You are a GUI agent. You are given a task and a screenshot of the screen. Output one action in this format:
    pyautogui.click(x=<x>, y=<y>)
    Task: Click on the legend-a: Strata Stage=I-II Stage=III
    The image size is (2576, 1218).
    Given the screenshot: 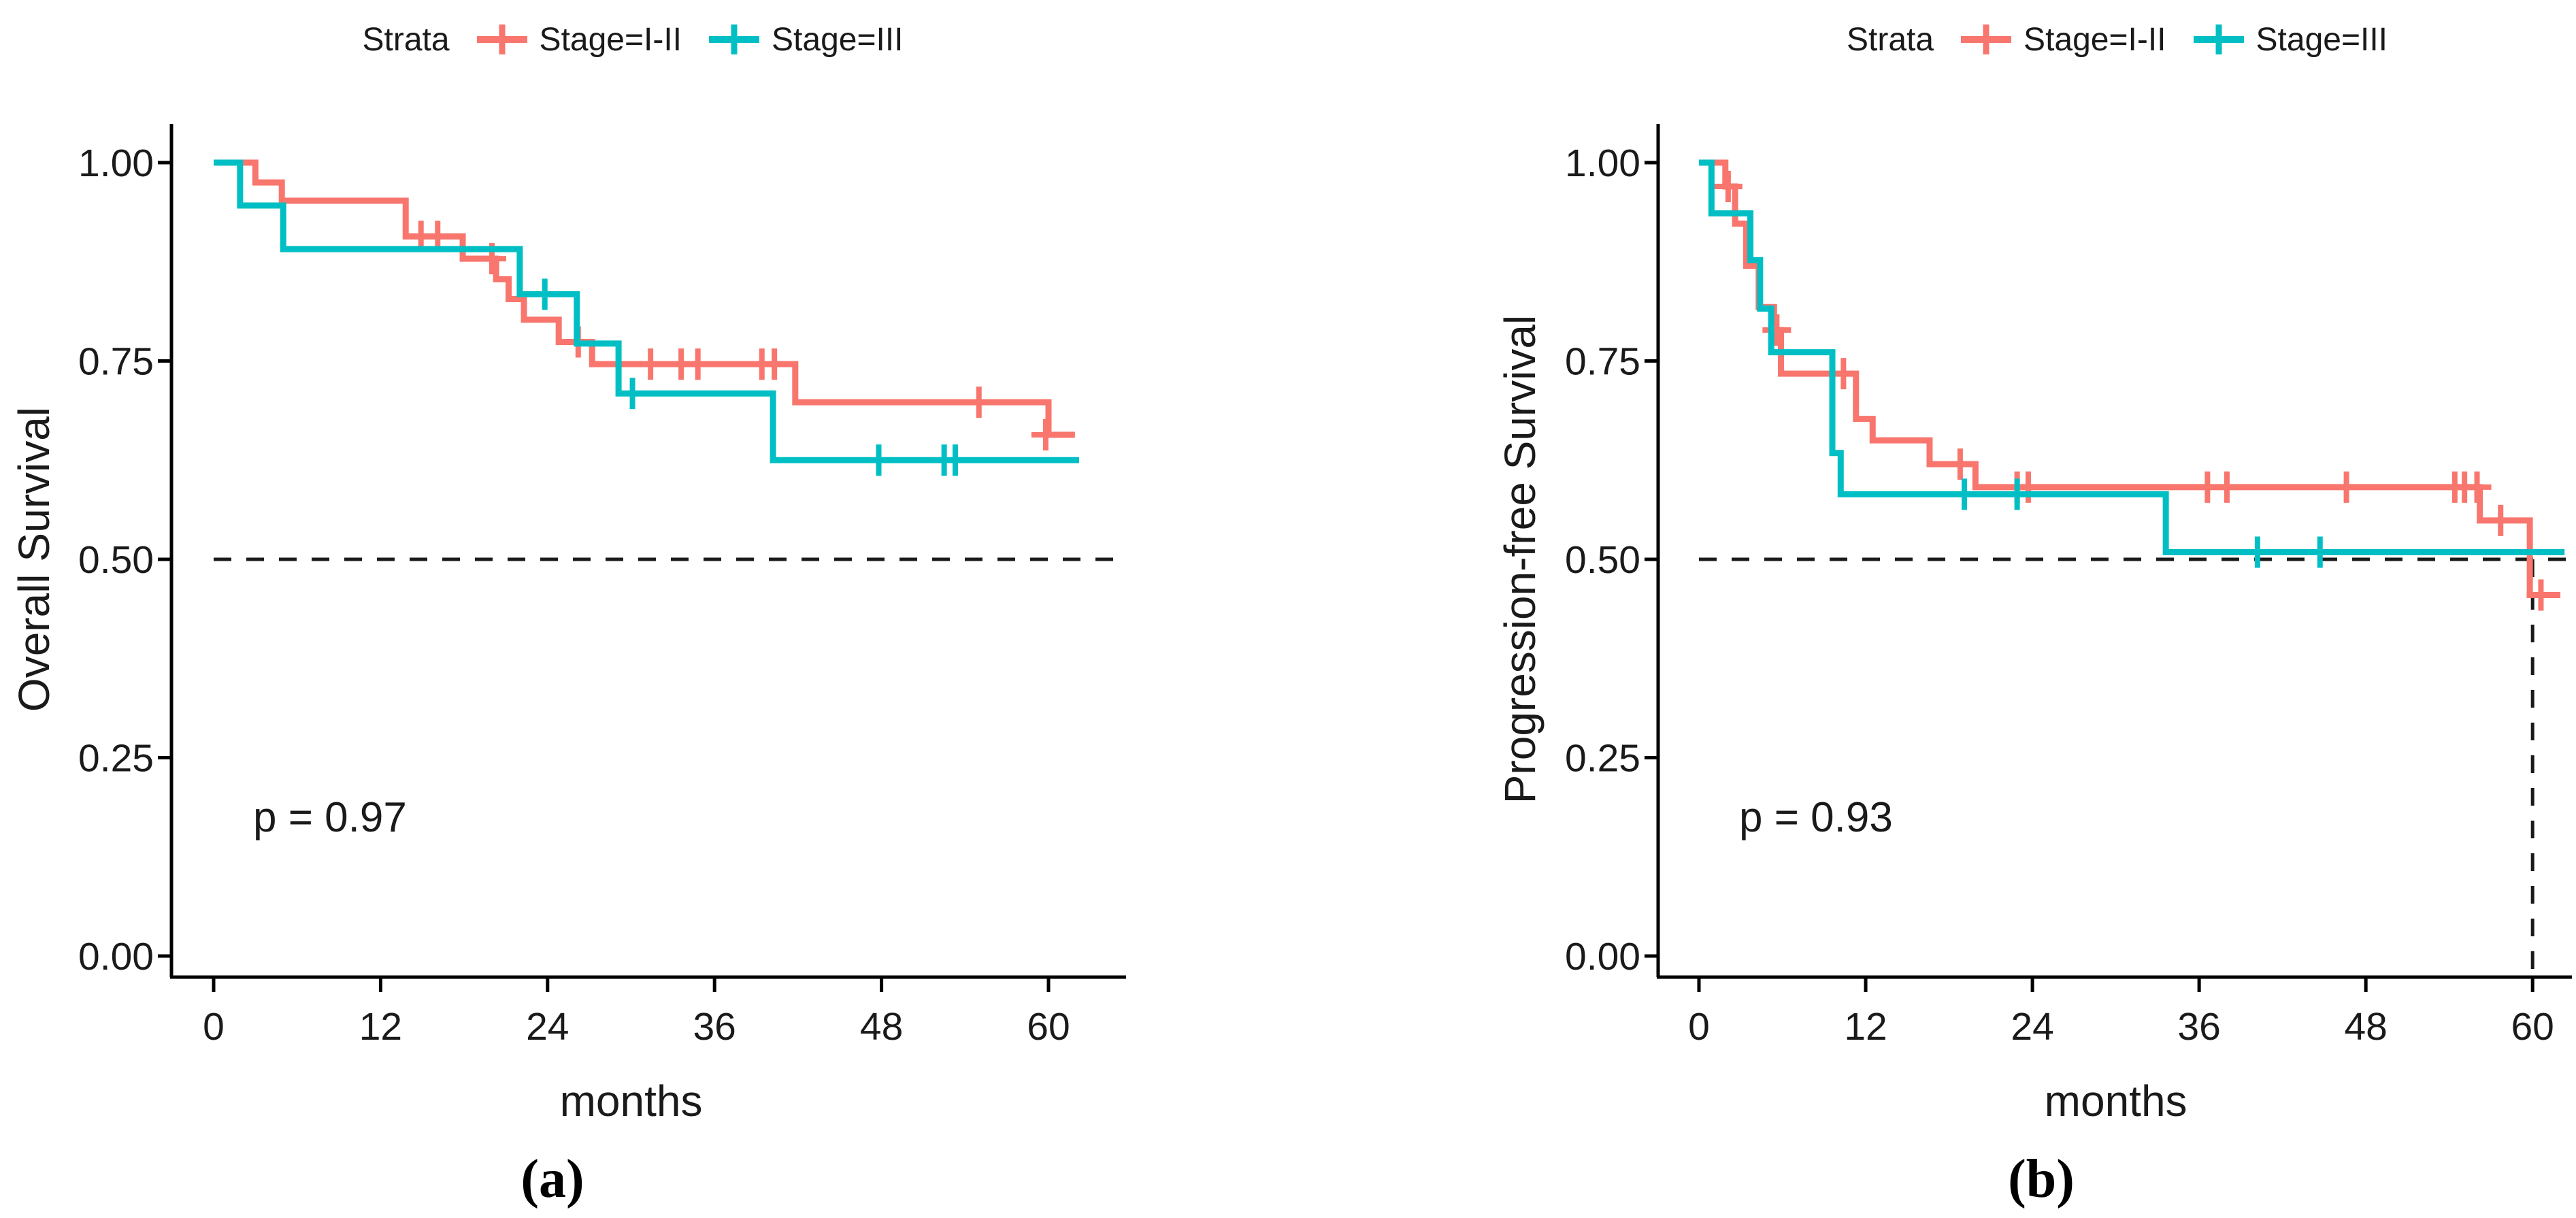 What is the action you would take?
    pyautogui.click(x=633, y=40)
    